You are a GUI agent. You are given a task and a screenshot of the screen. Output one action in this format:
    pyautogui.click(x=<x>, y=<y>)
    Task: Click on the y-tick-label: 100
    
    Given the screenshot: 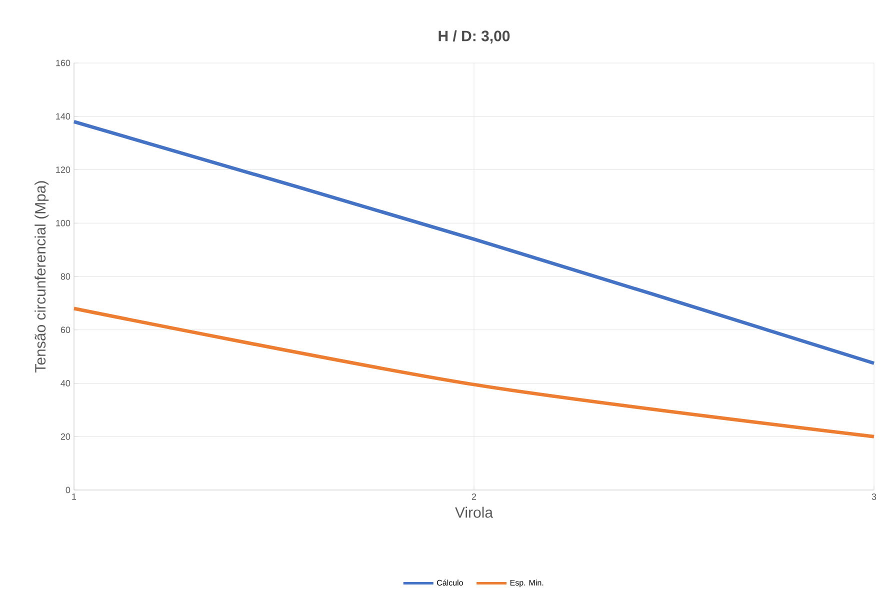 What is the action you would take?
    pyautogui.click(x=63, y=223)
    